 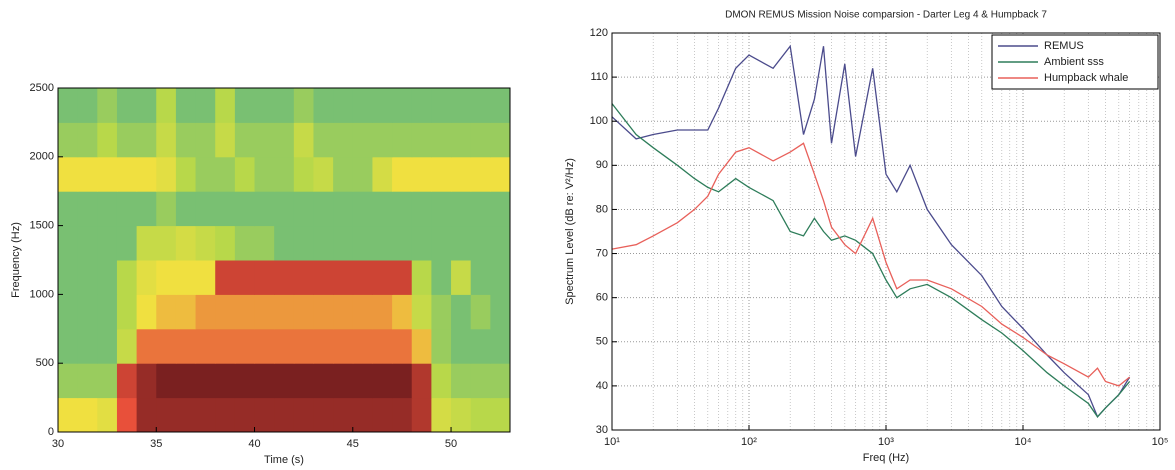 I want to click on legend-label: REMUS, so click(x=1064, y=46).